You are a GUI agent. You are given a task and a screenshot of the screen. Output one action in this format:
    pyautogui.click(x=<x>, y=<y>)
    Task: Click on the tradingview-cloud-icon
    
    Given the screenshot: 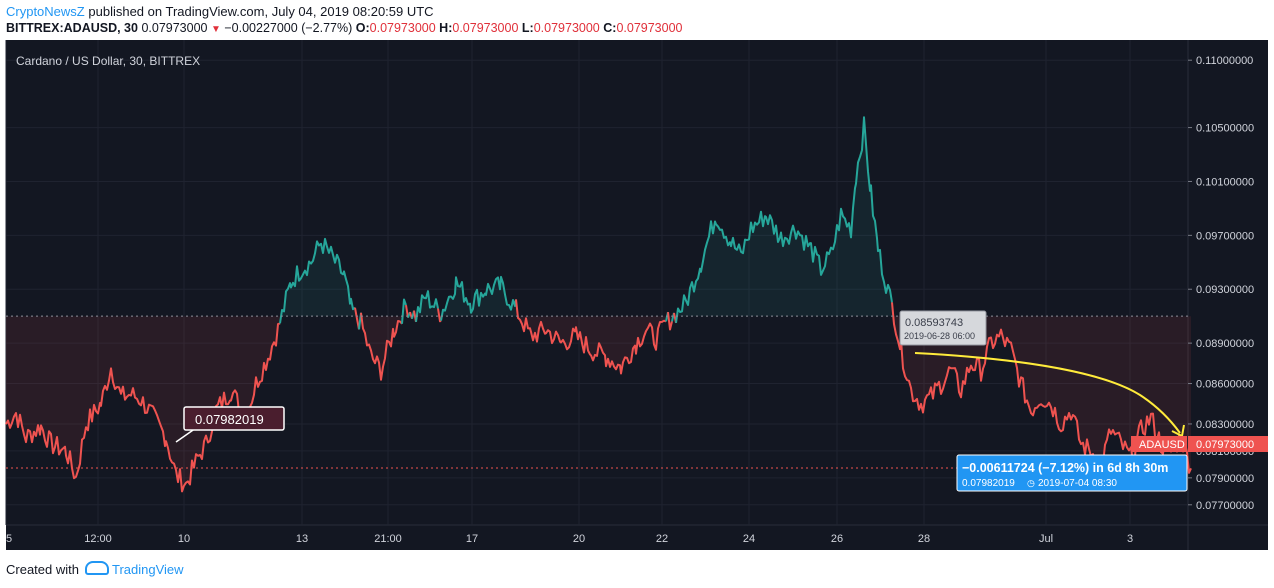 What is the action you would take?
    pyautogui.click(x=96, y=568)
    